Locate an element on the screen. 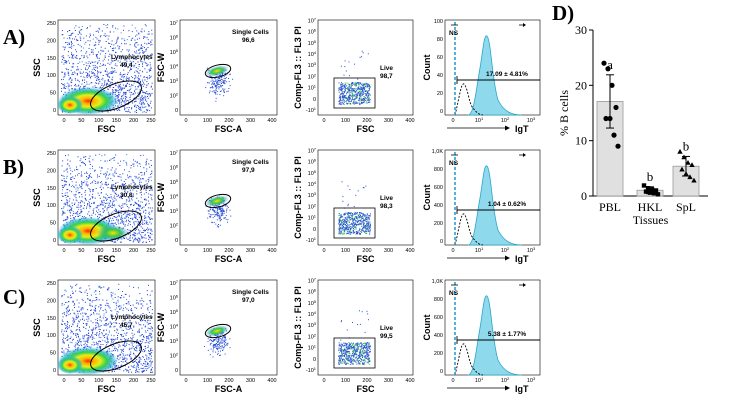 This screenshot has width=750, height=402. y-tick-label: 250 is located at coordinates (51, 24).